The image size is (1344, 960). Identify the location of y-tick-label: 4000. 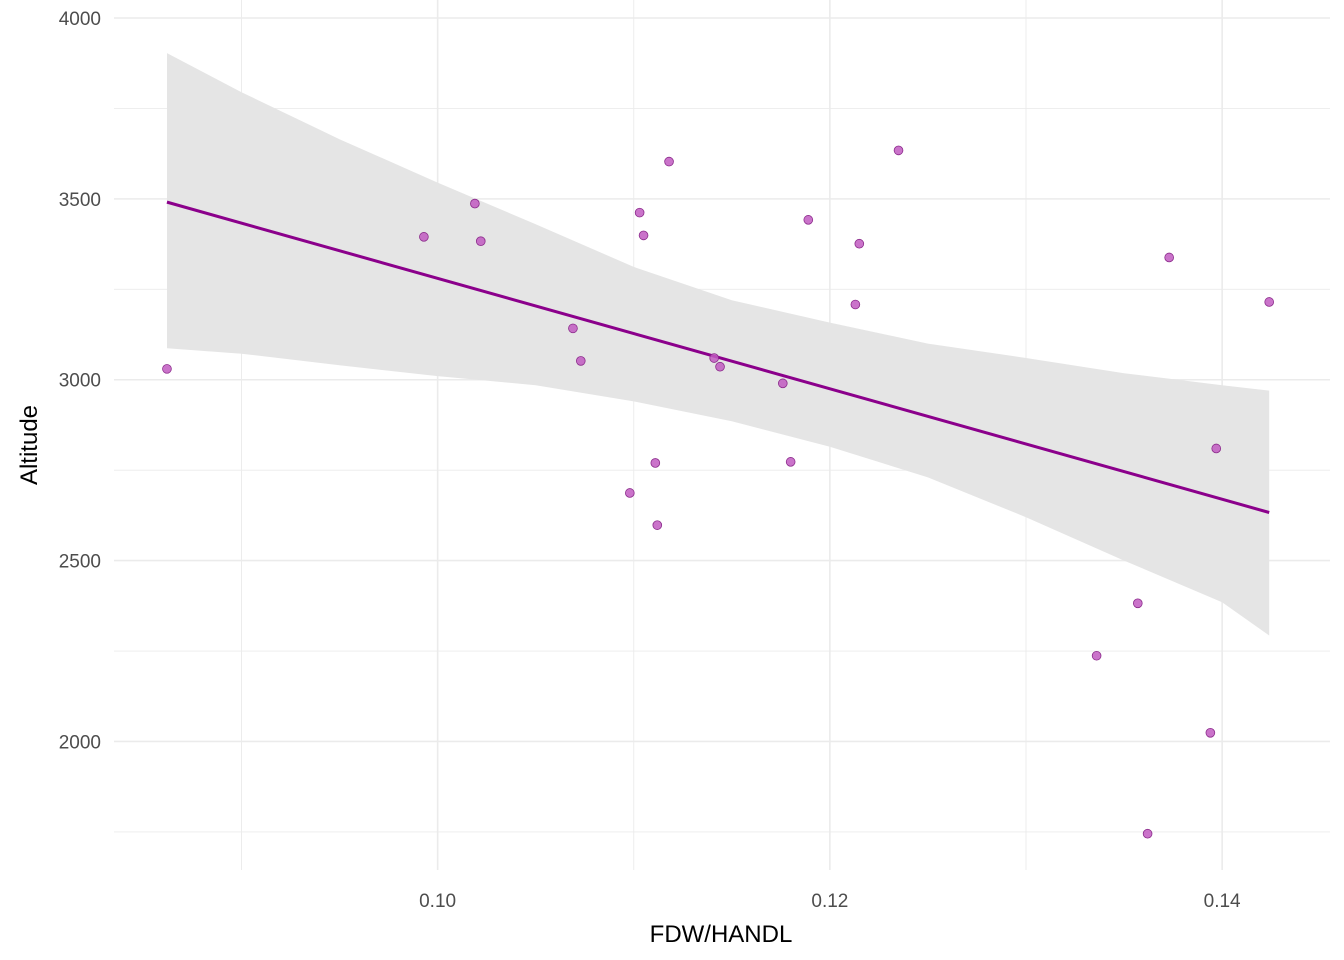
(80, 19).